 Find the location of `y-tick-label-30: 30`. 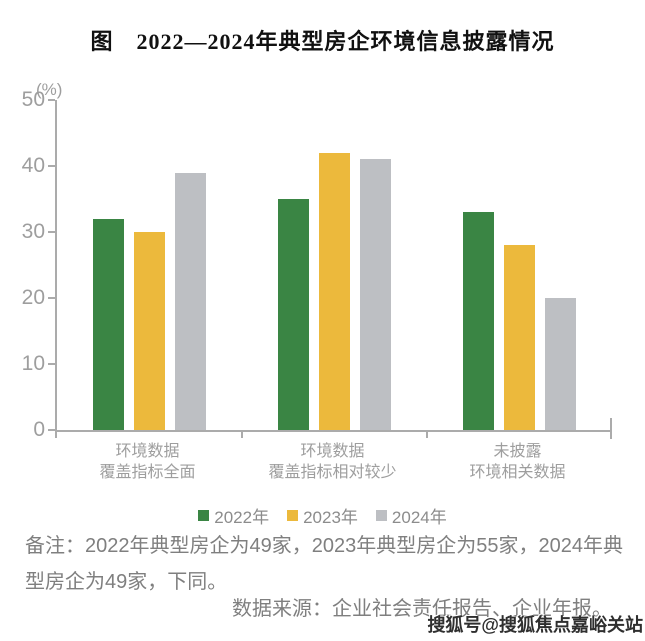

y-tick-label-30: 30 is located at coordinates (33, 231).